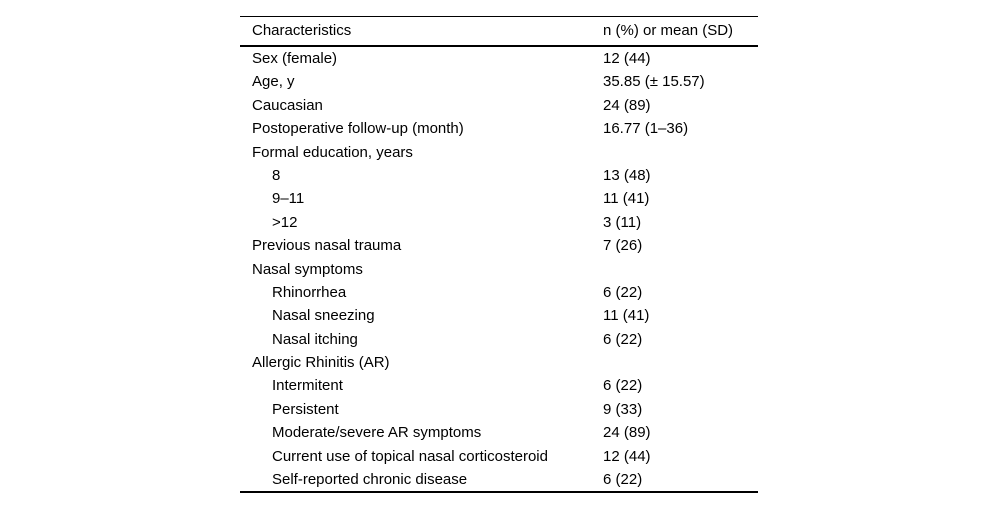 The width and height of the screenshot is (1000, 507). What do you see at coordinates (499, 105) in the screenshot?
I see `table-row: Caucasian 24 (89)` at bounding box center [499, 105].